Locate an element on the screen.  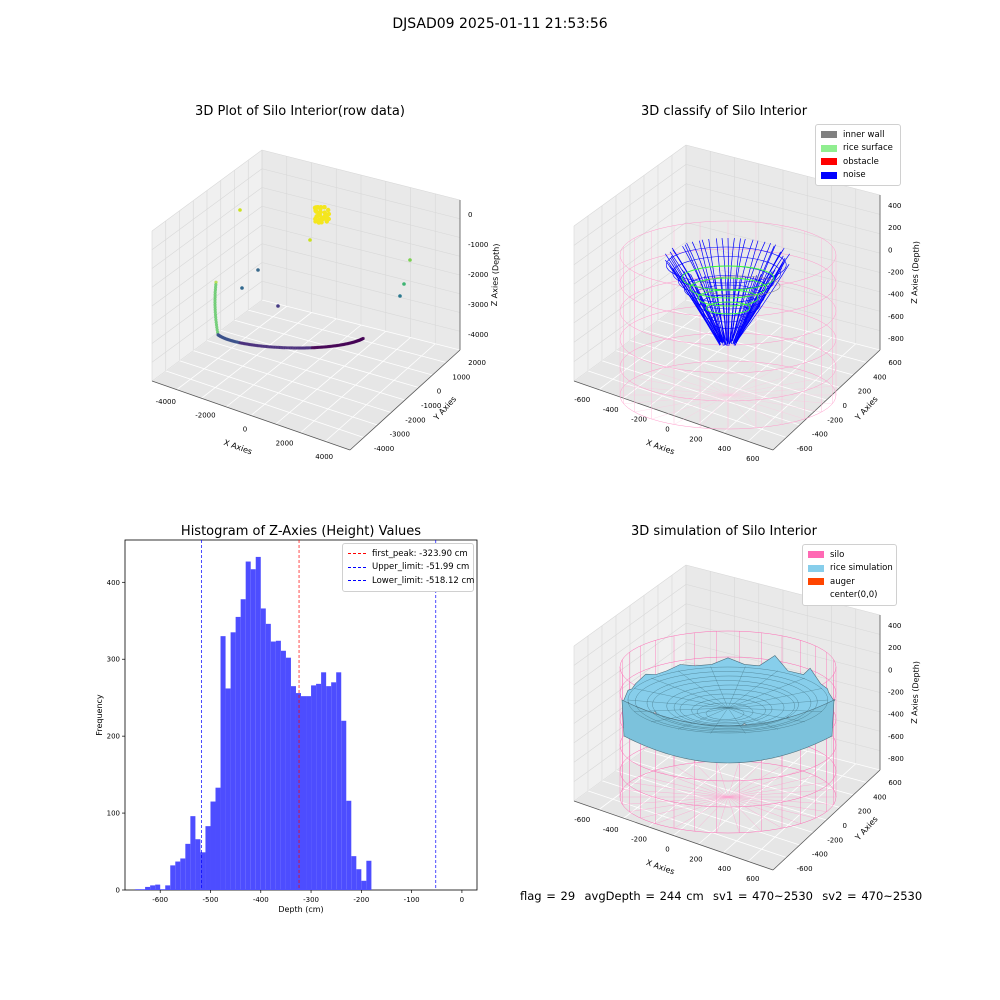
legend-label: rice simulation is located at coordinates (861, 568).